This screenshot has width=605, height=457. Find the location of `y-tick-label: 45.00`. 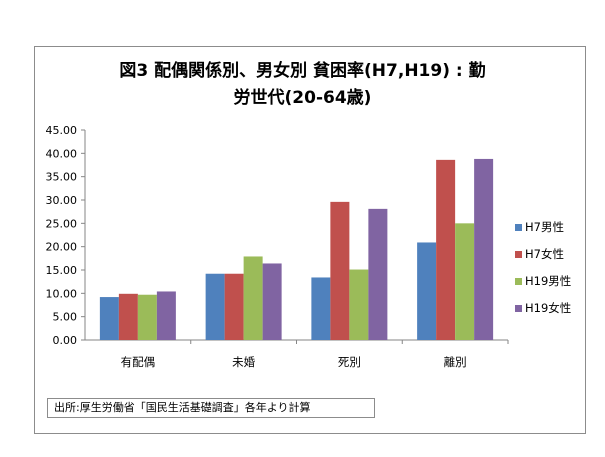

y-tick-label: 45.00 is located at coordinates (62, 130).